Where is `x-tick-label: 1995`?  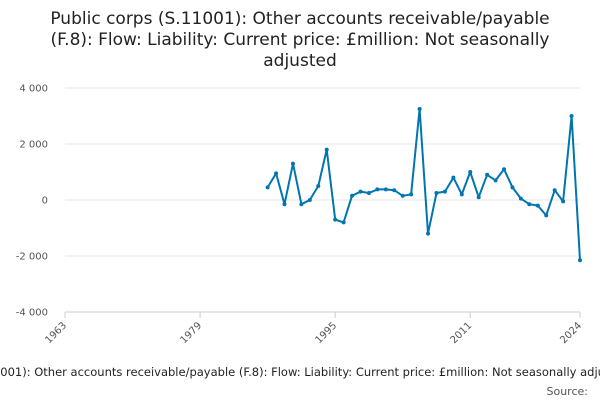 x-tick-label: 1995 is located at coordinates (327, 333).